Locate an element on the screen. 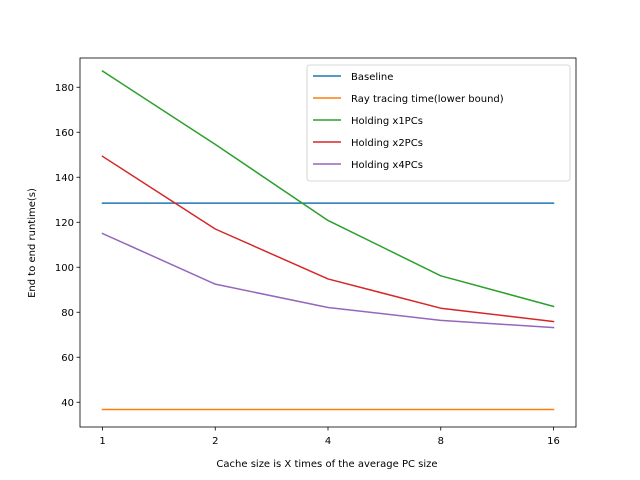 The height and width of the screenshot is (480, 640). legend-label-0: Baseline is located at coordinates (372, 77).